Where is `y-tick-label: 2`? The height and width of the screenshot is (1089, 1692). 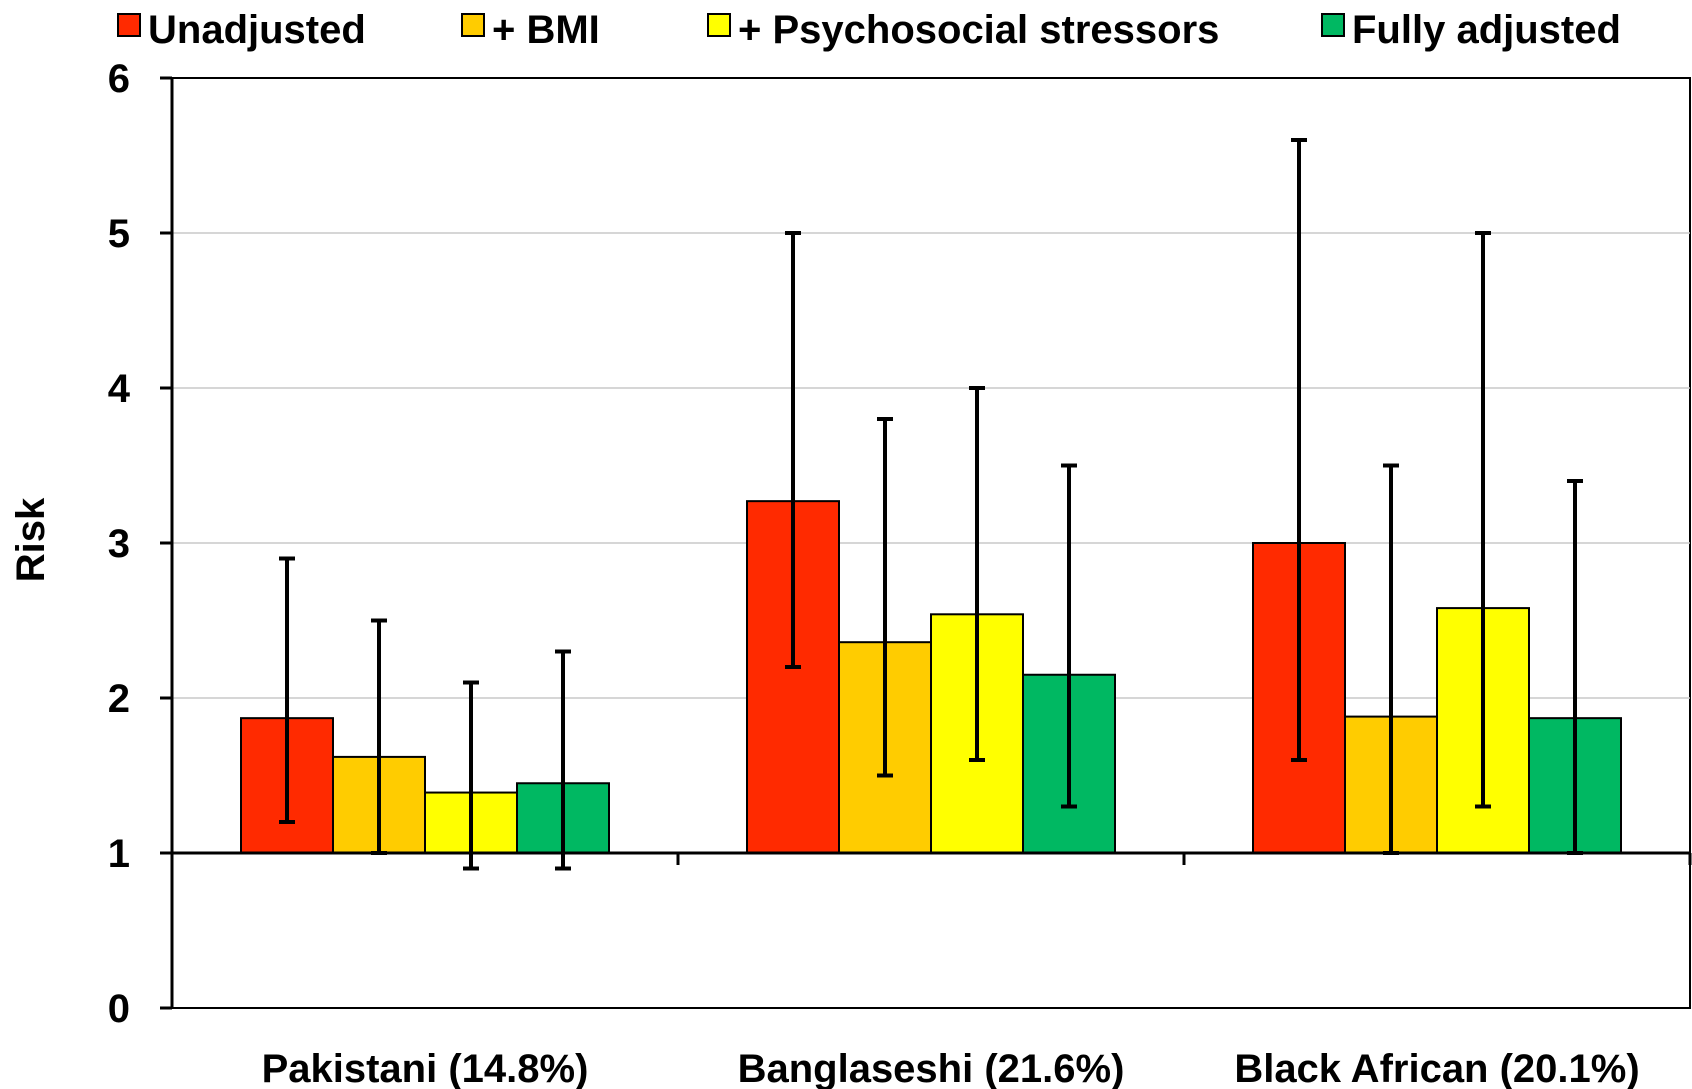 y-tick-label: 2 is located at coordinates (119, 699).